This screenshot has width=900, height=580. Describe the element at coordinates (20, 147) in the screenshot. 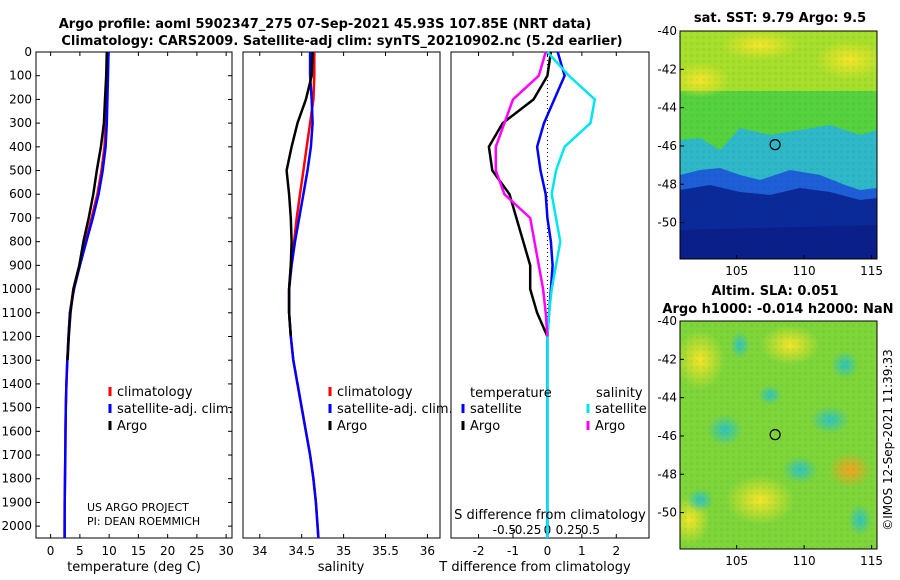

I see `depth-tick-label: 400` at that location.